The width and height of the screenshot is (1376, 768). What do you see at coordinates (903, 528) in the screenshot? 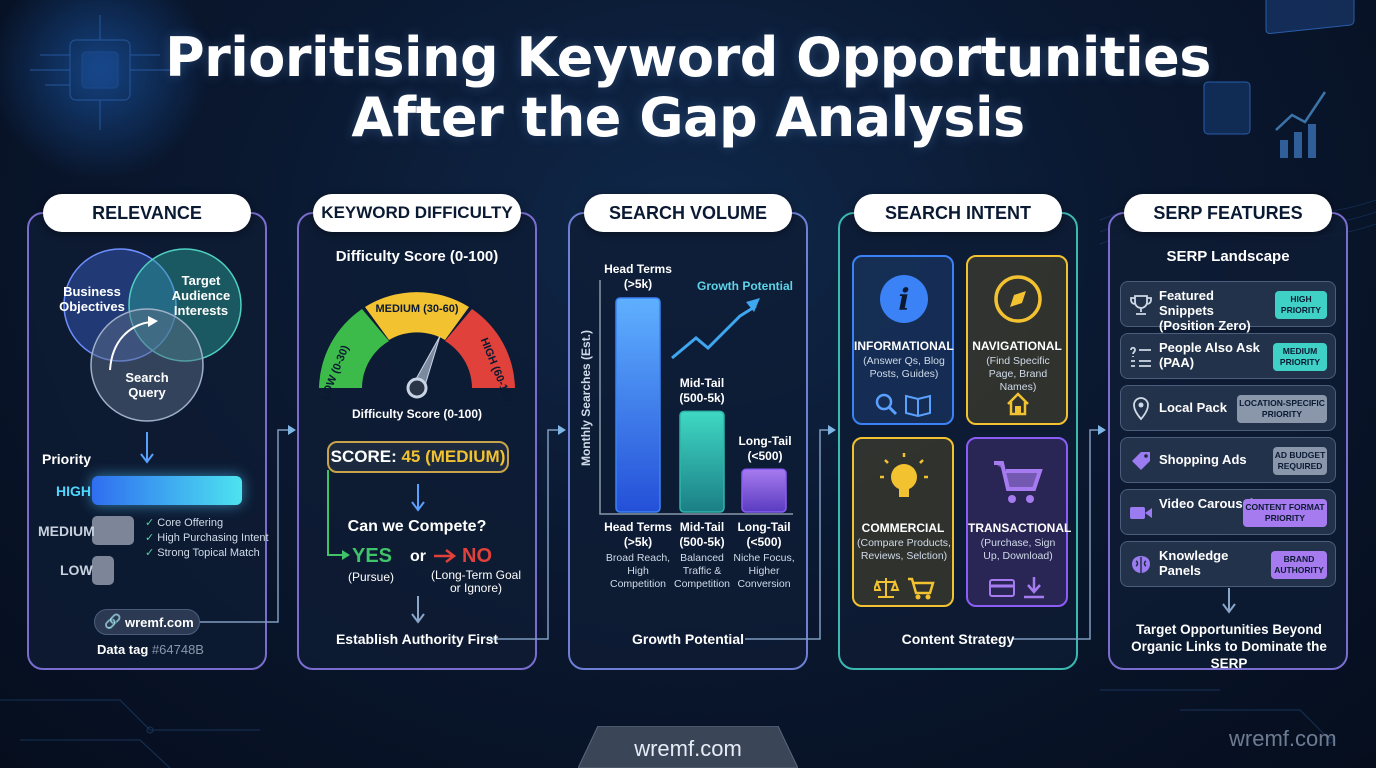
I see `intent-commercial-name: COMMERCIAL` at bounding box center [903, 528].